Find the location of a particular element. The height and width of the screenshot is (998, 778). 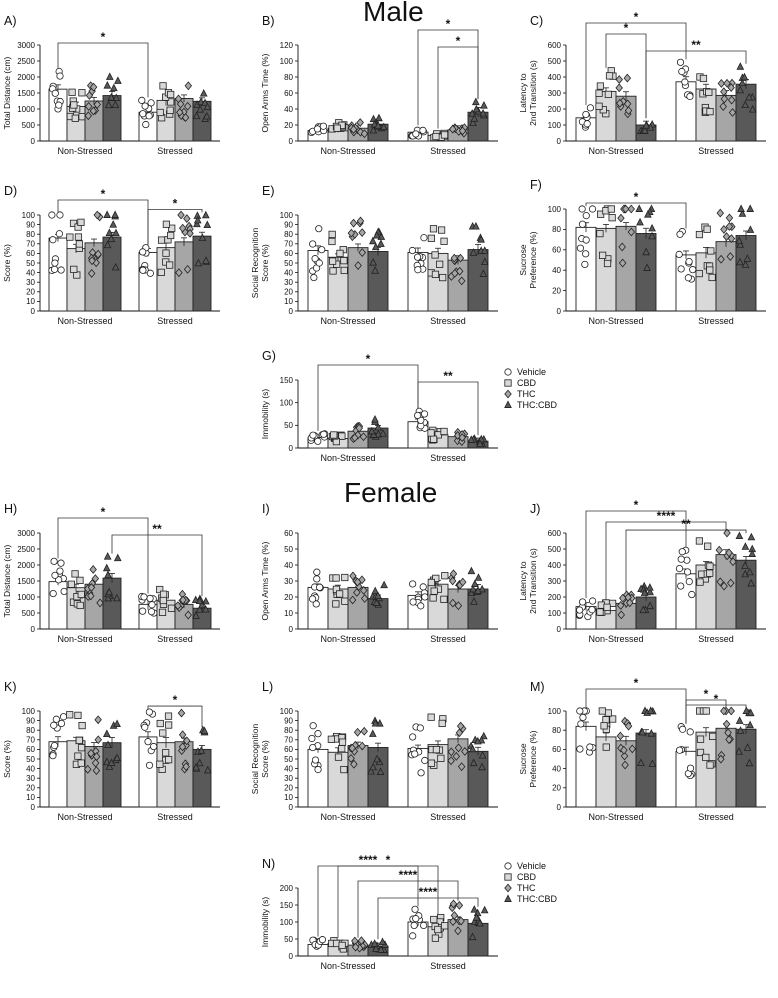

y-tick-label: 2500 is located at coordinates (26, 549).